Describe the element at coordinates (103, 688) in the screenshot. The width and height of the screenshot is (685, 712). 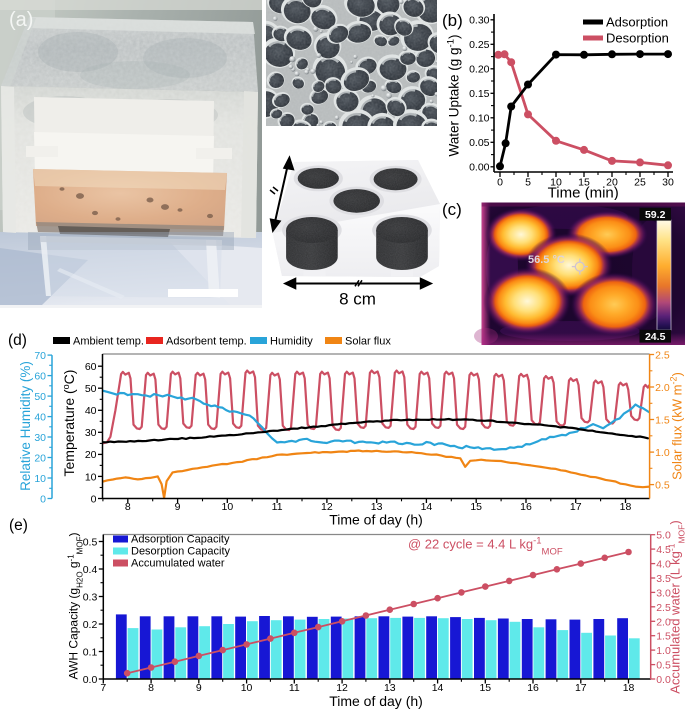
I see `svg-text: 7` at that location.